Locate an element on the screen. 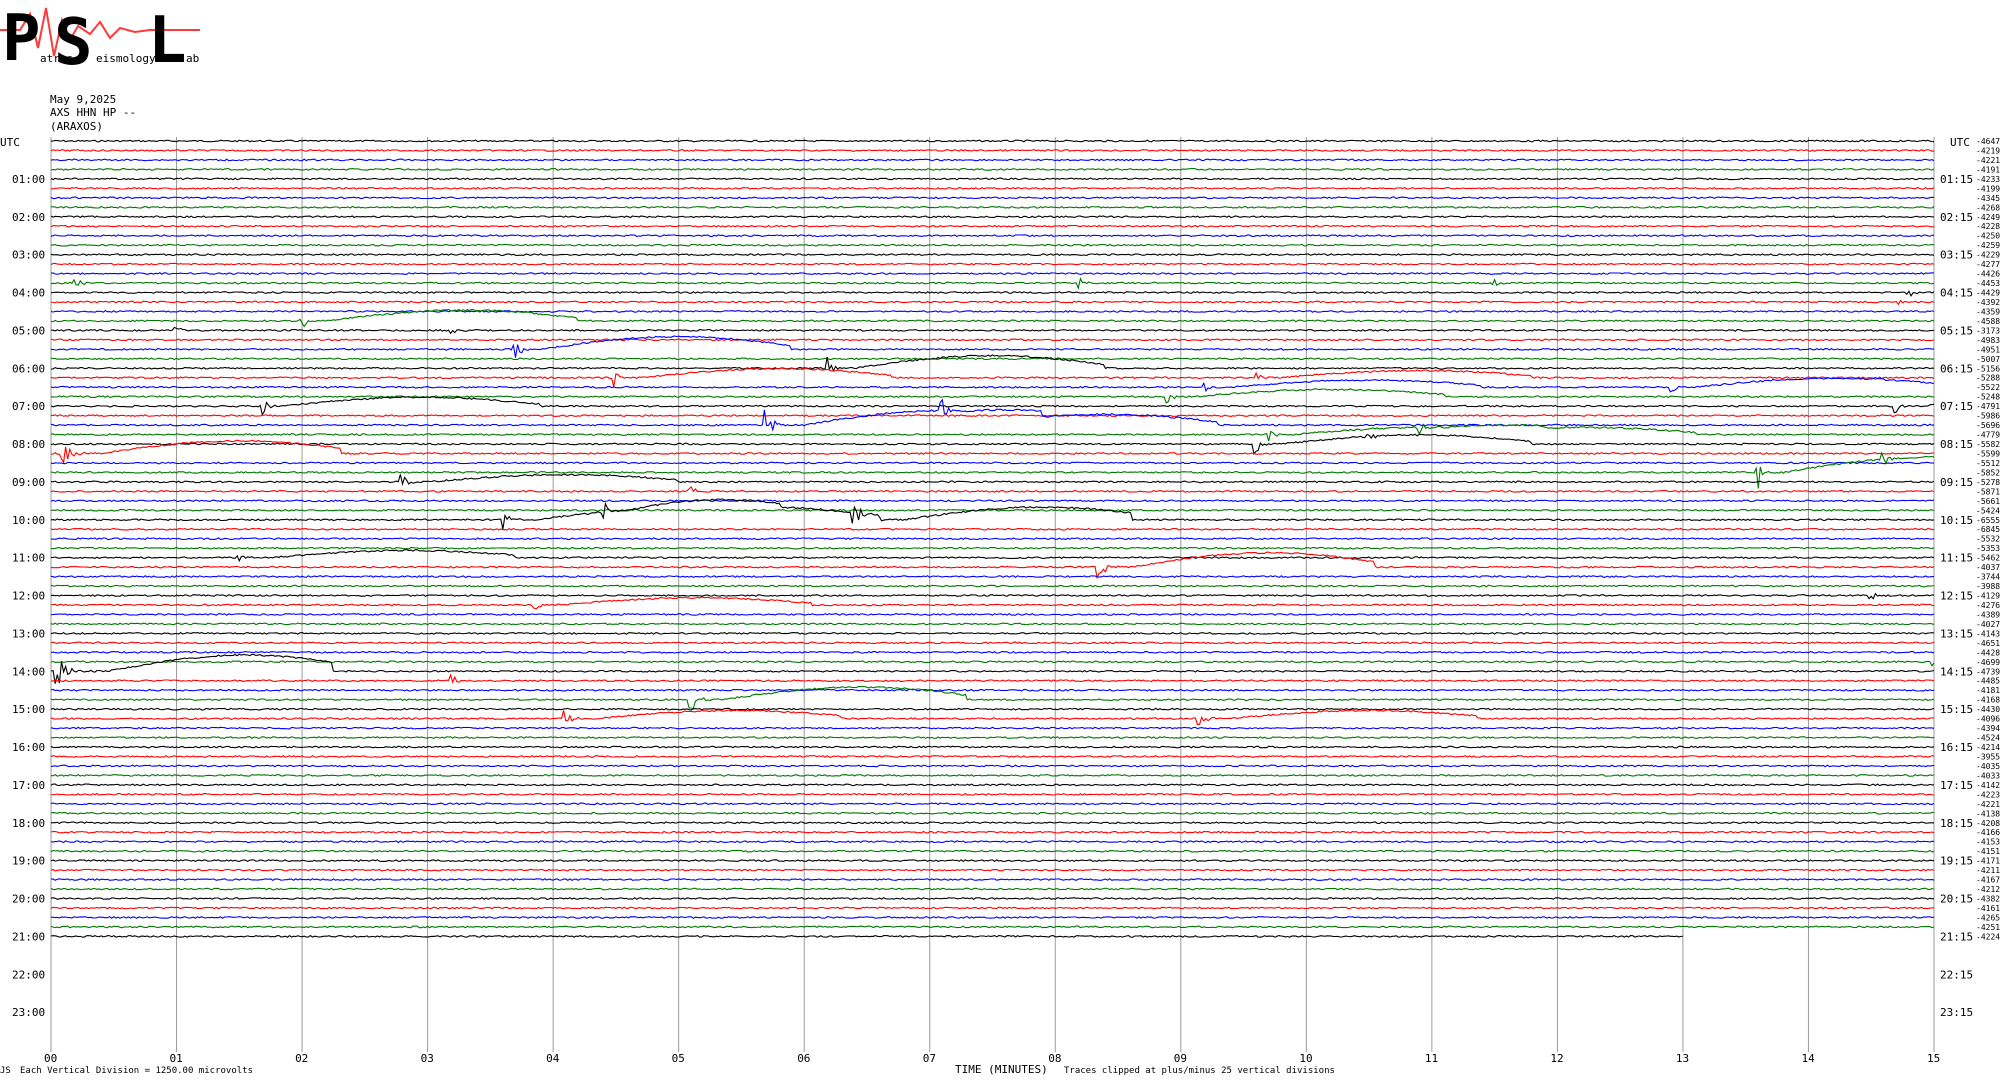  right-time-label: 22:15 is located at coordinates (1956, 974).